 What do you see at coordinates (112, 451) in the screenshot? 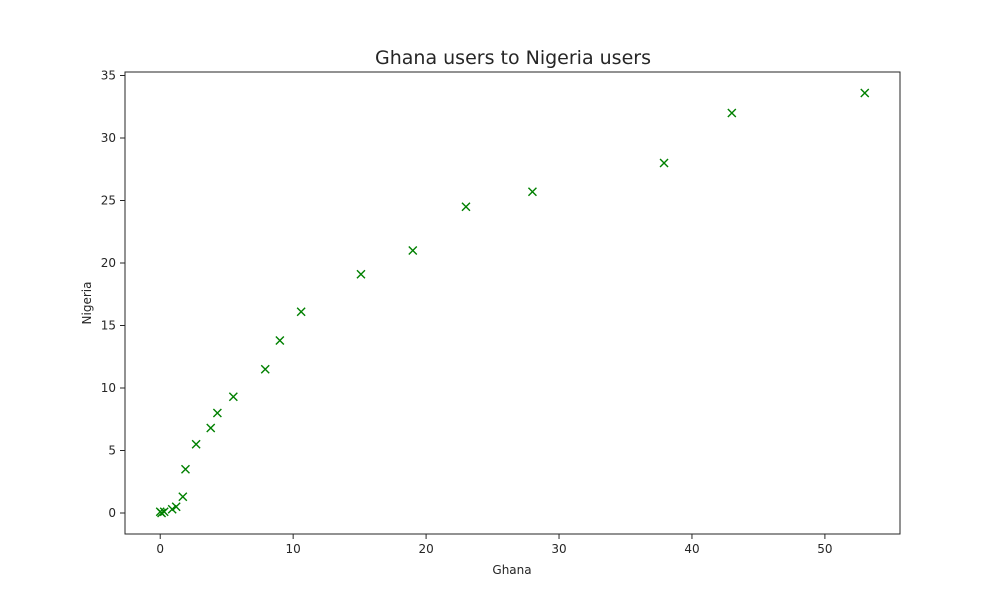
I see `y-tick-label: 5` at bounding box center [112, 451].